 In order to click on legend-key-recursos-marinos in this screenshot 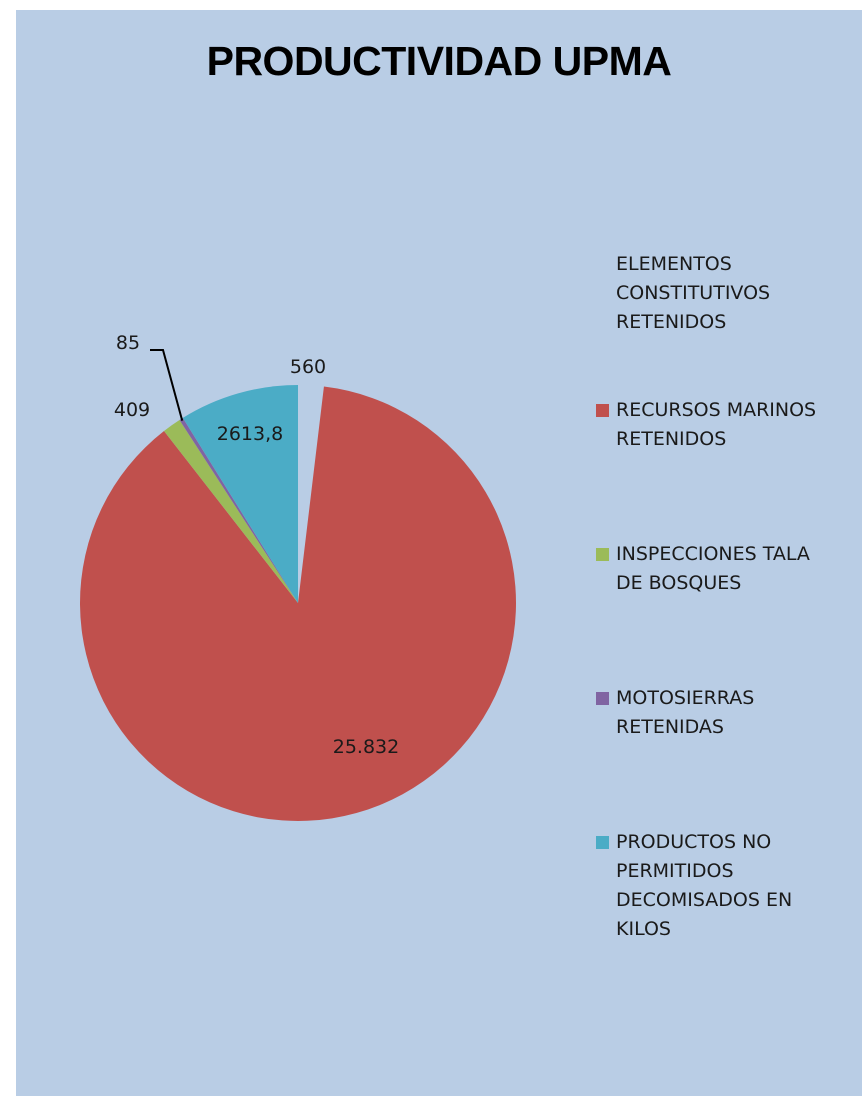, I will do `click(602, 410)`.